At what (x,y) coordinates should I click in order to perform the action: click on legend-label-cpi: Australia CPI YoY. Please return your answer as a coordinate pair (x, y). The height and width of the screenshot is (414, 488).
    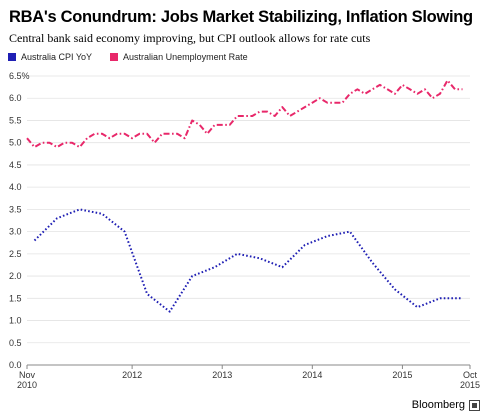
    Looking at the image, I should click on (57, 57).